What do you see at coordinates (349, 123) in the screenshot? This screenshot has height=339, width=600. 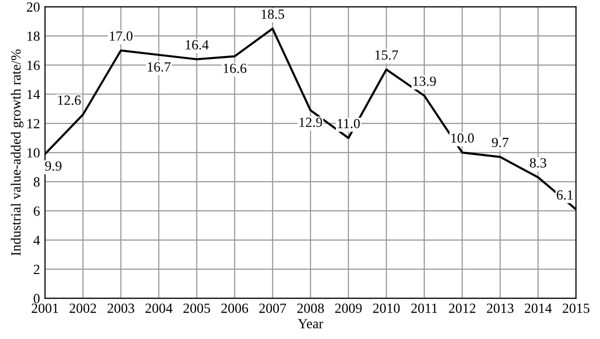 I see `data-label: 11.0` at bounding box center [349, 123].